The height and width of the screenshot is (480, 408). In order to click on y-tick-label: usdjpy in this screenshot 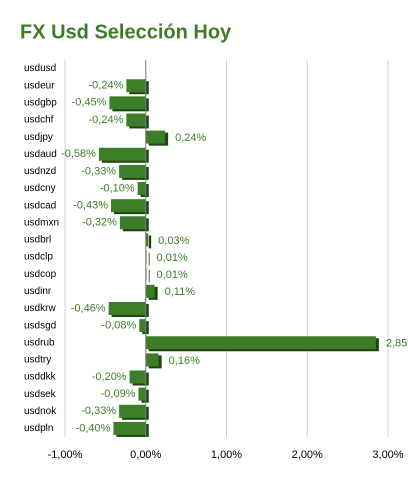, I will do `click(38, 137)`.